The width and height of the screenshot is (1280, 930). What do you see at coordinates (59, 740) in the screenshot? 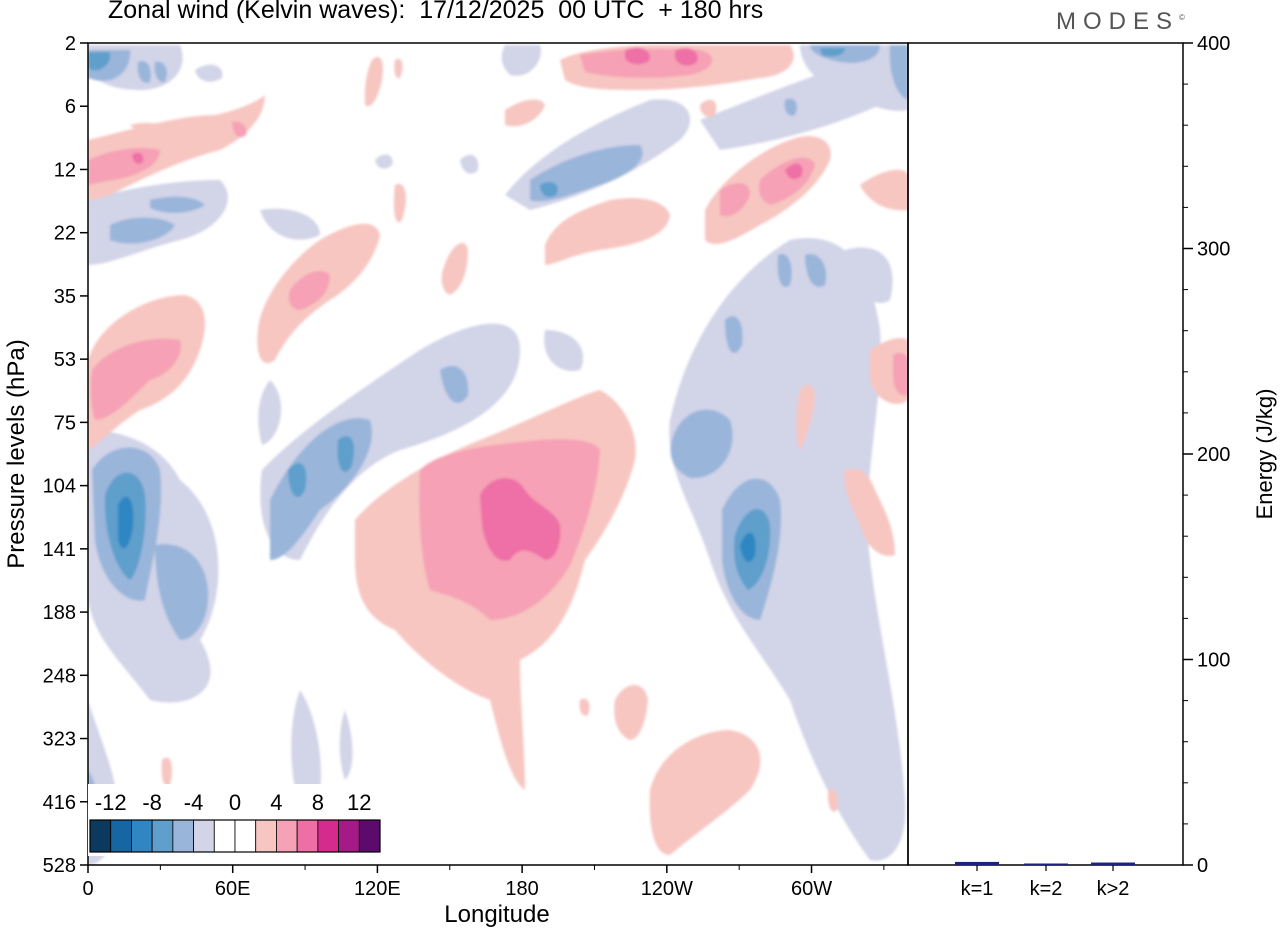
I see `y-tick-label: 323` at bounding box center [59, 740].